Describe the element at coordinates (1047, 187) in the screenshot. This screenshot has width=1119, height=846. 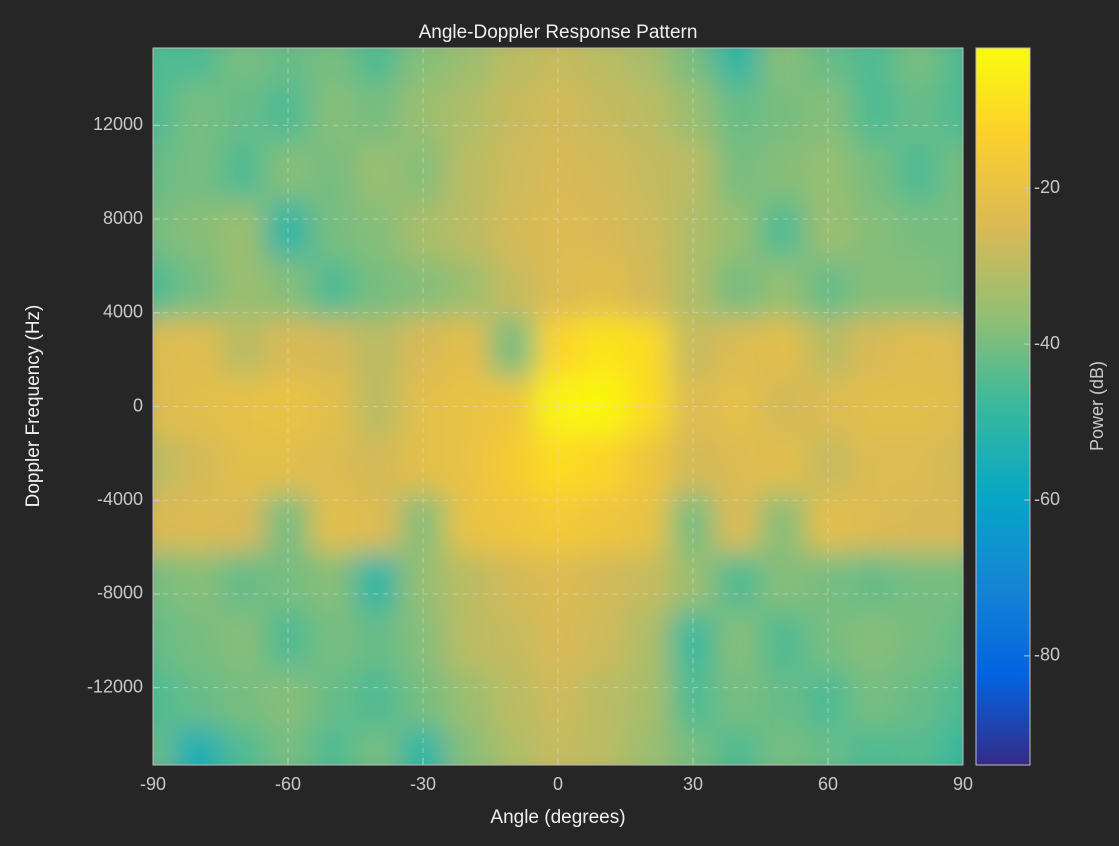
I see `colorbar-tick-label: -20` at that location.